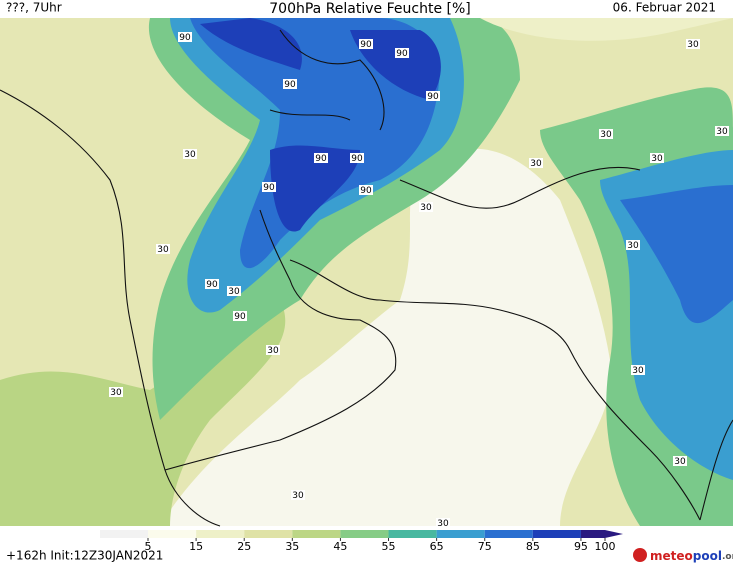 The image size is (733, 570). Describe the element at coordinates (196, 546) in the screenshot. I see `colorbar-tick-label: 15` at that location.